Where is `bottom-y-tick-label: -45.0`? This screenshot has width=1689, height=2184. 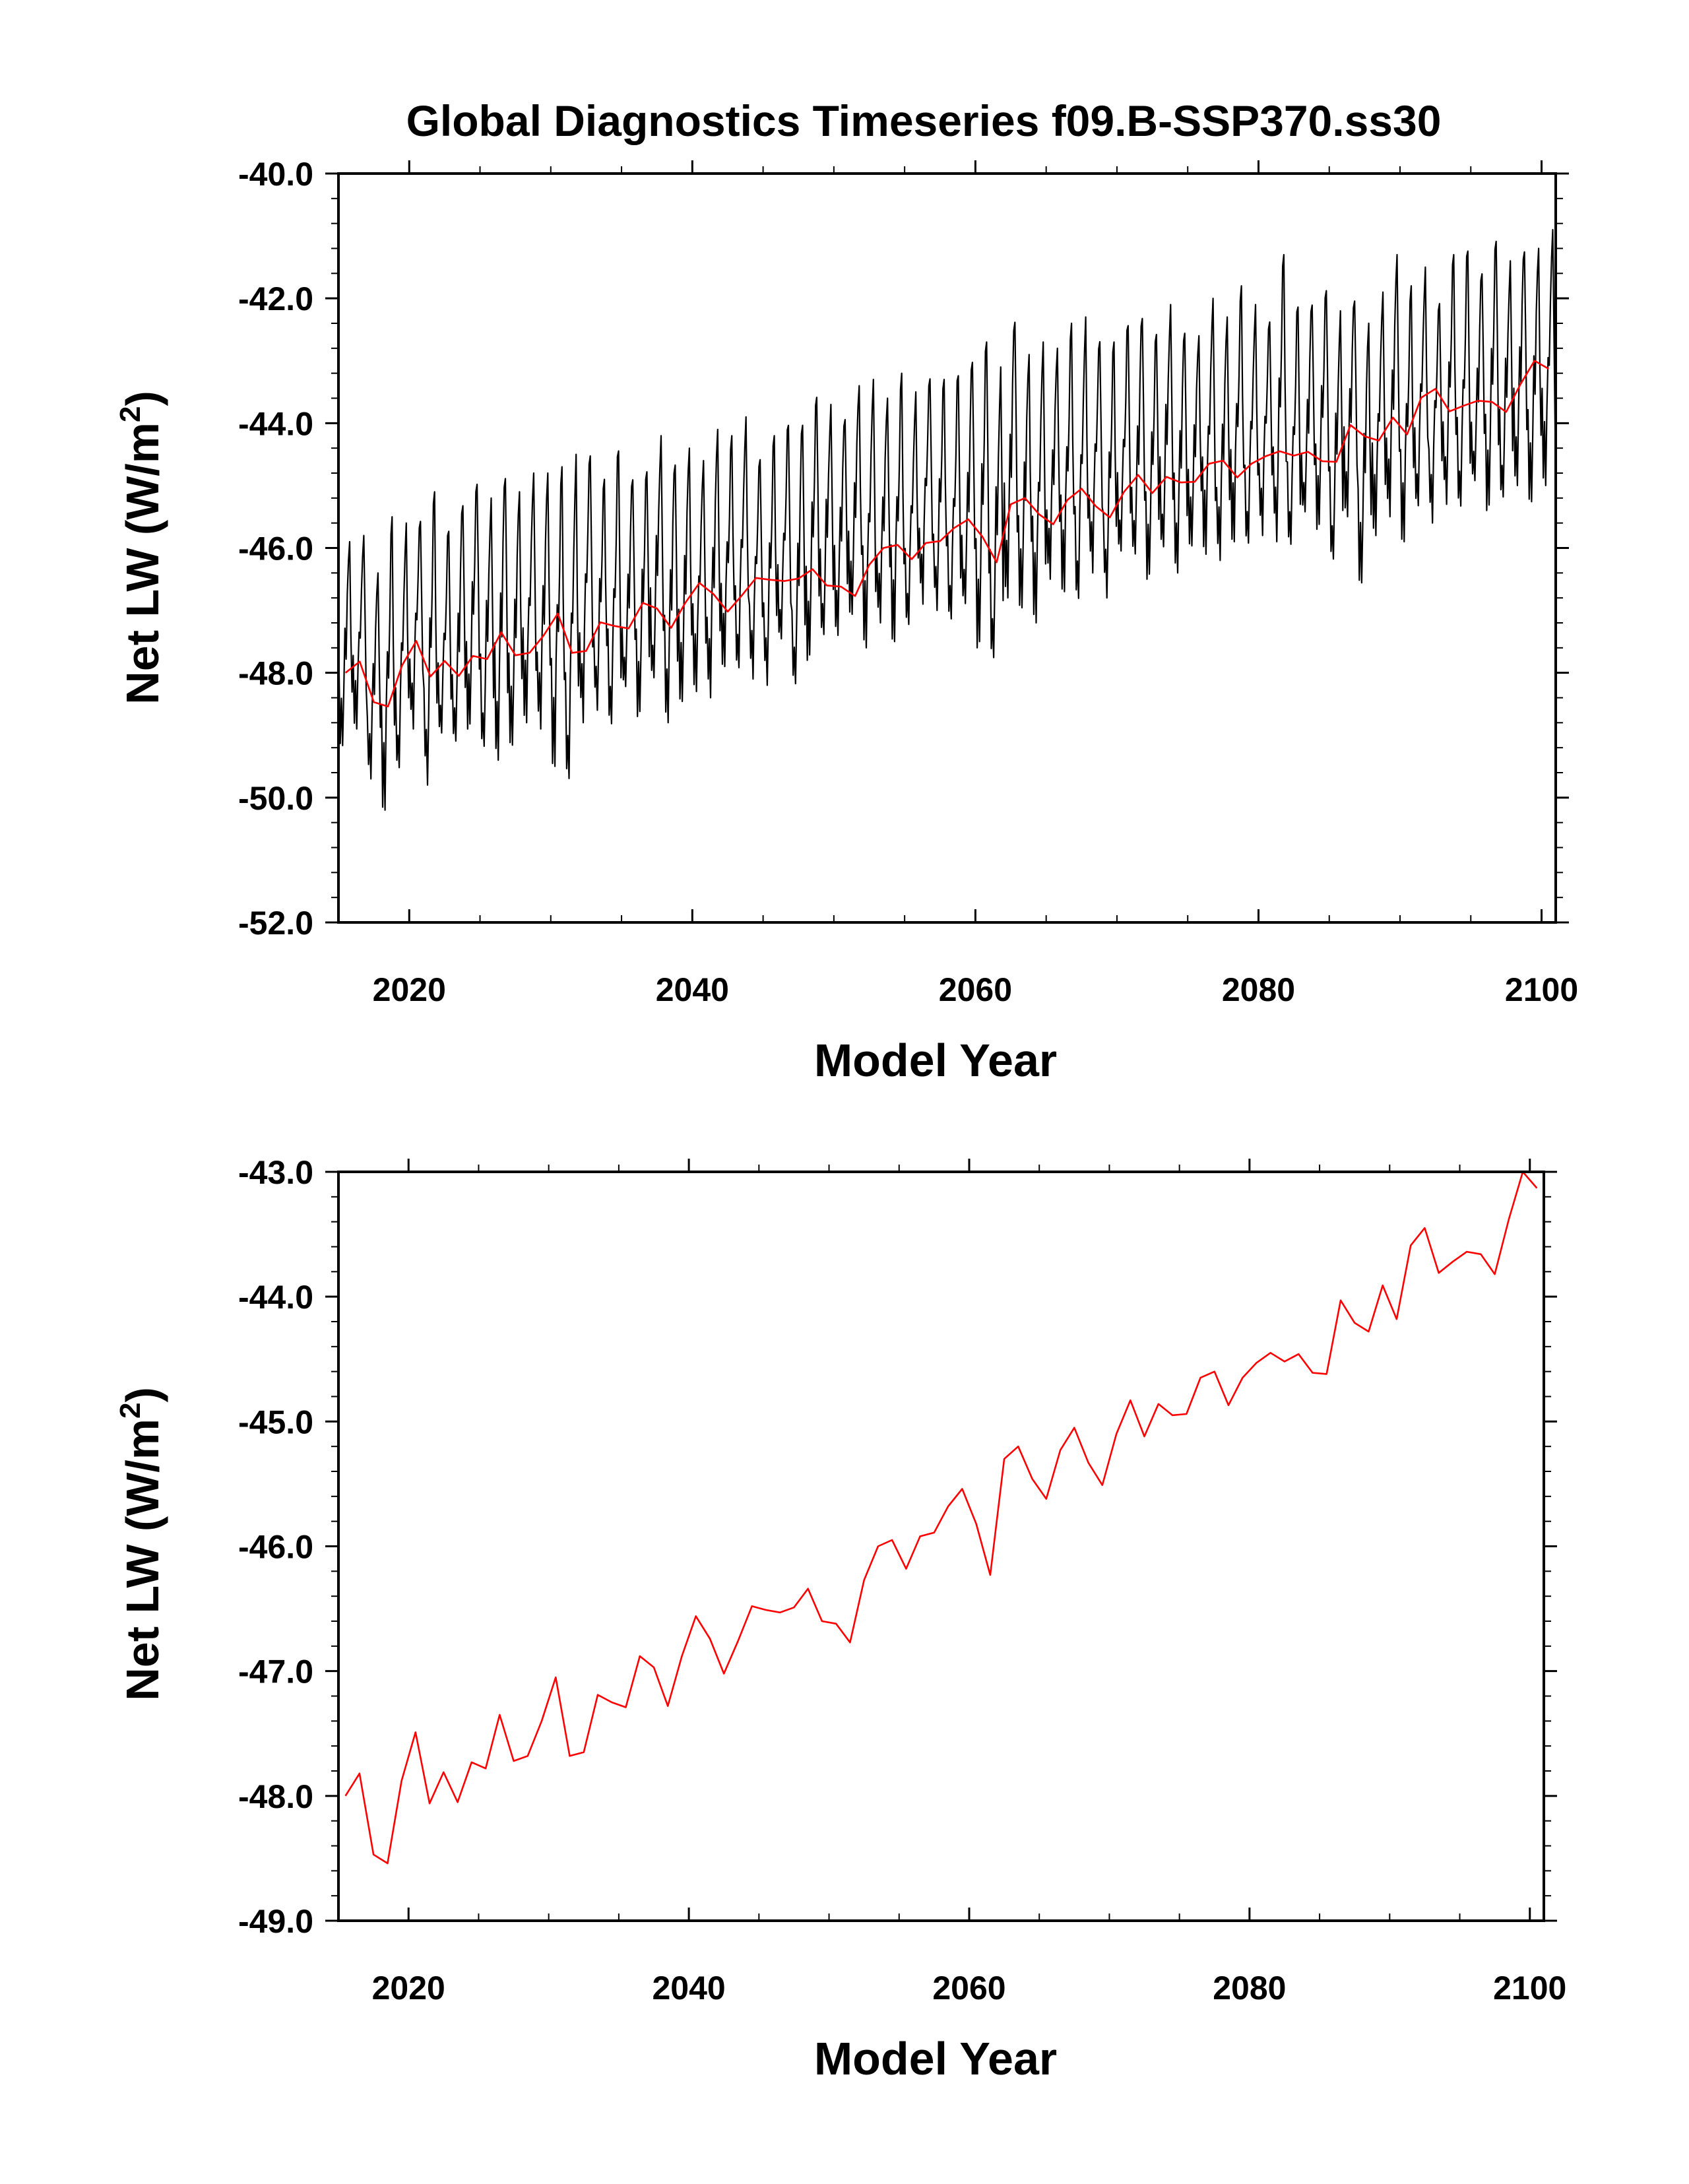
bottom-y-tick-label: -45.0 is located at coordinates (275, 1421).